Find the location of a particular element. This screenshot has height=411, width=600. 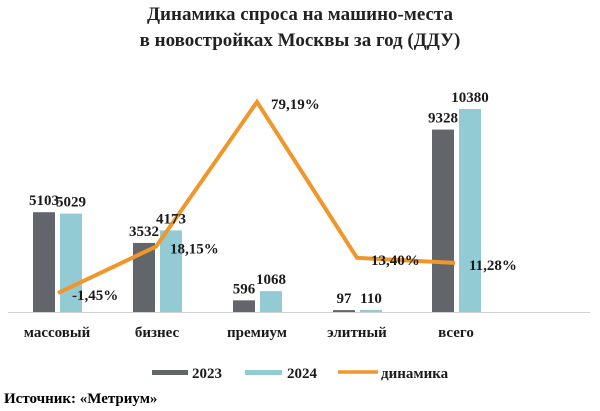

source-note: Источник: «Метриум» is located at coordinates (80, 399).